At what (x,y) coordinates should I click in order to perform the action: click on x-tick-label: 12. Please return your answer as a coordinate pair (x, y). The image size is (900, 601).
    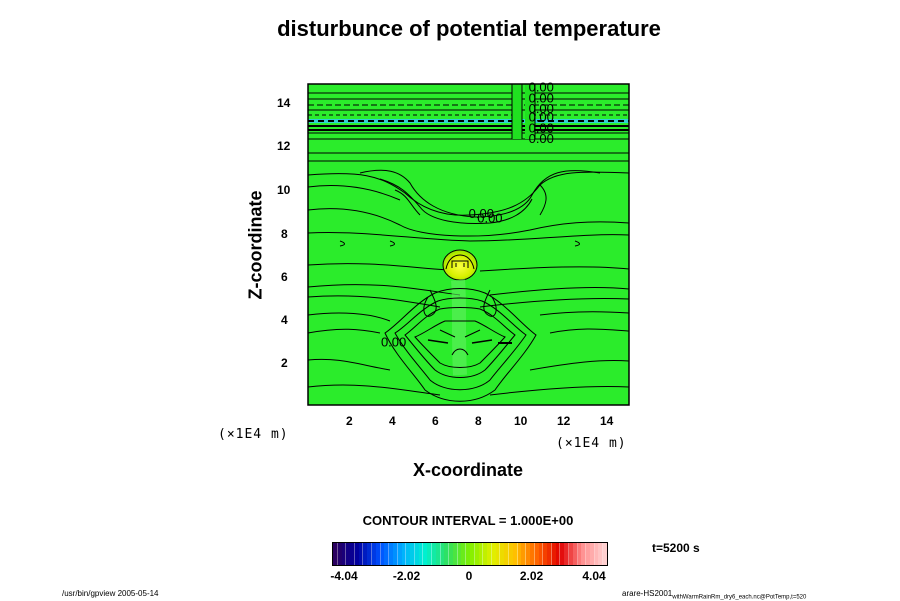
    Looking at the image, I should click on (564, 421).